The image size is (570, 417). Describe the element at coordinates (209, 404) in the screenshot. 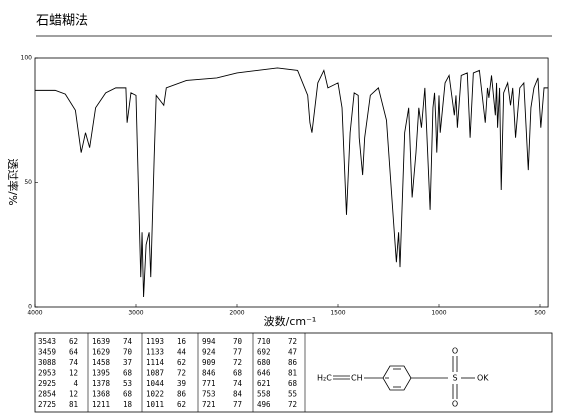

I see `peak-wavenumber: 721` at that location.